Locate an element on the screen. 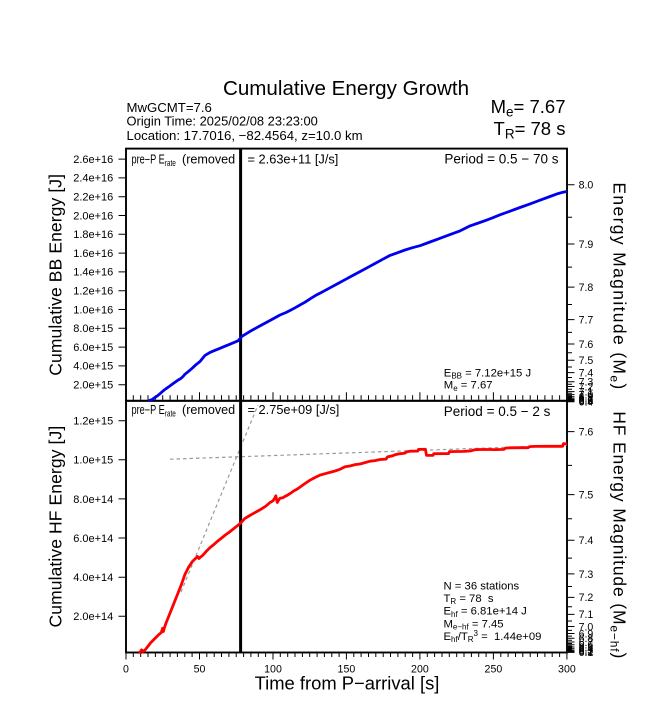  svg-text: 1.4e+16 is located at coordinates (93, 273).